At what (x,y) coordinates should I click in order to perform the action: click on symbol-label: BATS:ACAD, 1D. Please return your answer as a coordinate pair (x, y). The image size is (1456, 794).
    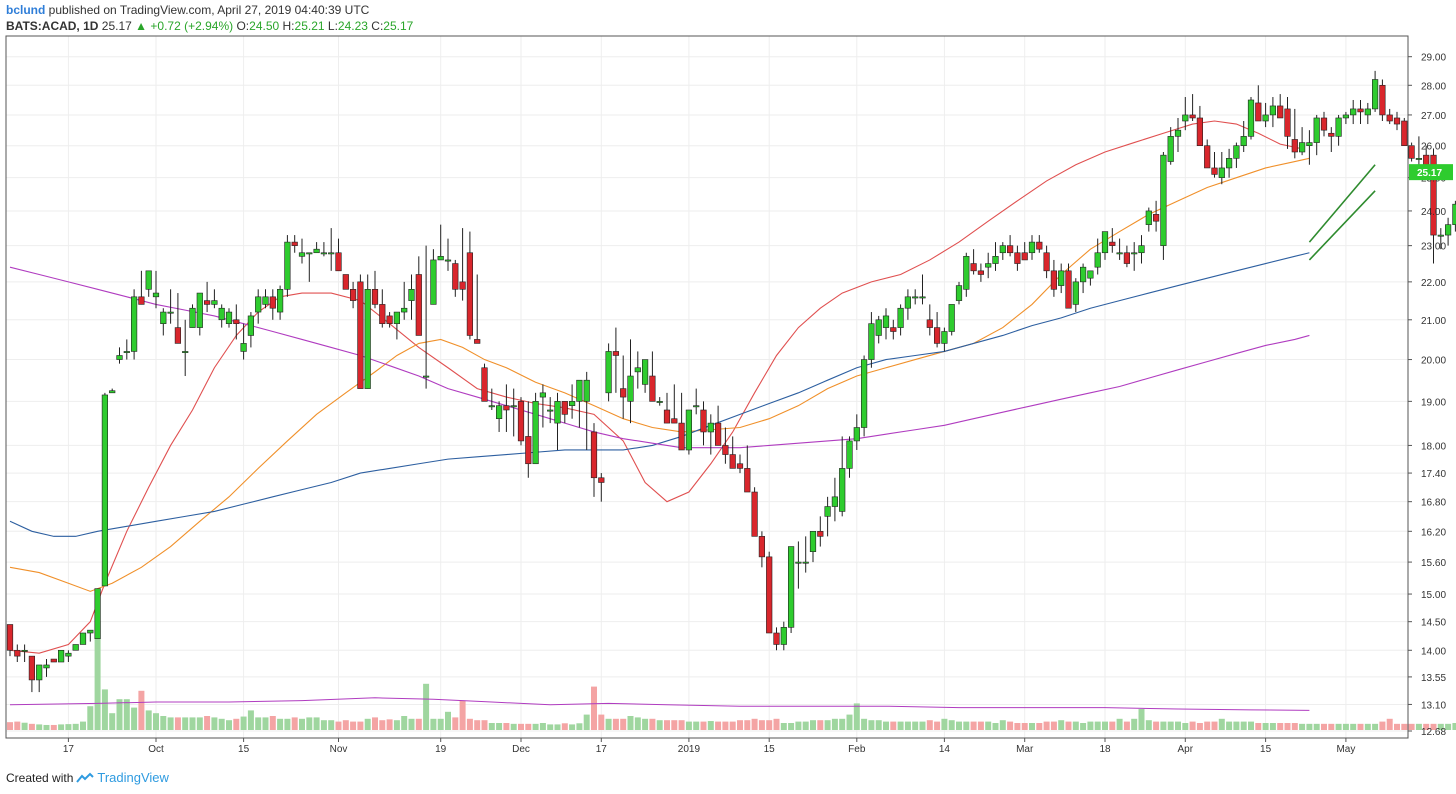
    Looking at the image, I should click on (52, 26).